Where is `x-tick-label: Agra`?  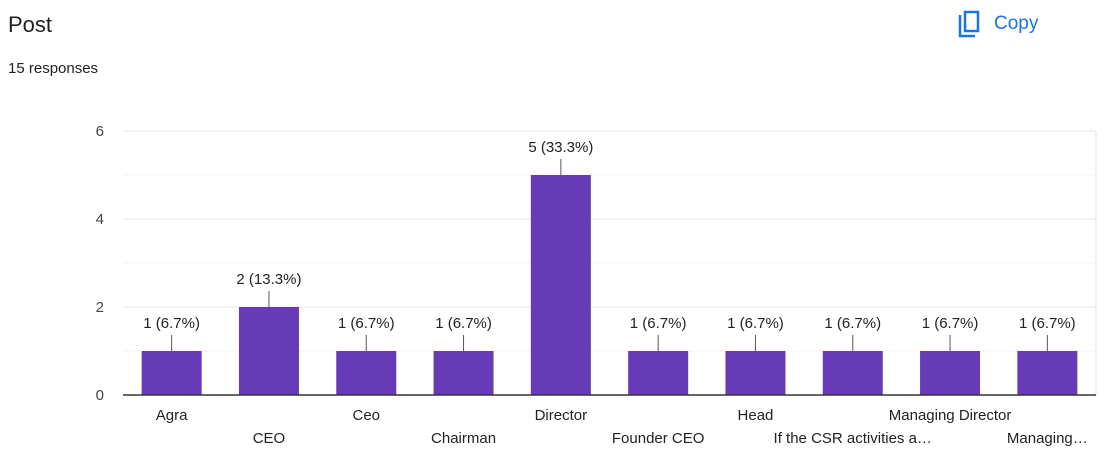
x-tick-label: Agra is located at coordinates (172, 415).